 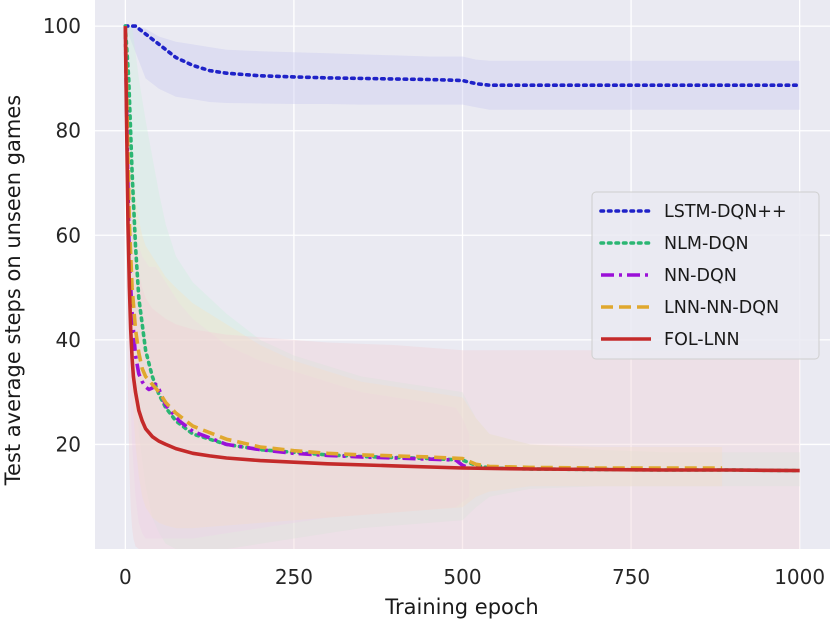 I want to click on legend-entry-lstm-dqn: LSTM-DQN++, so click(x=693, y=212).